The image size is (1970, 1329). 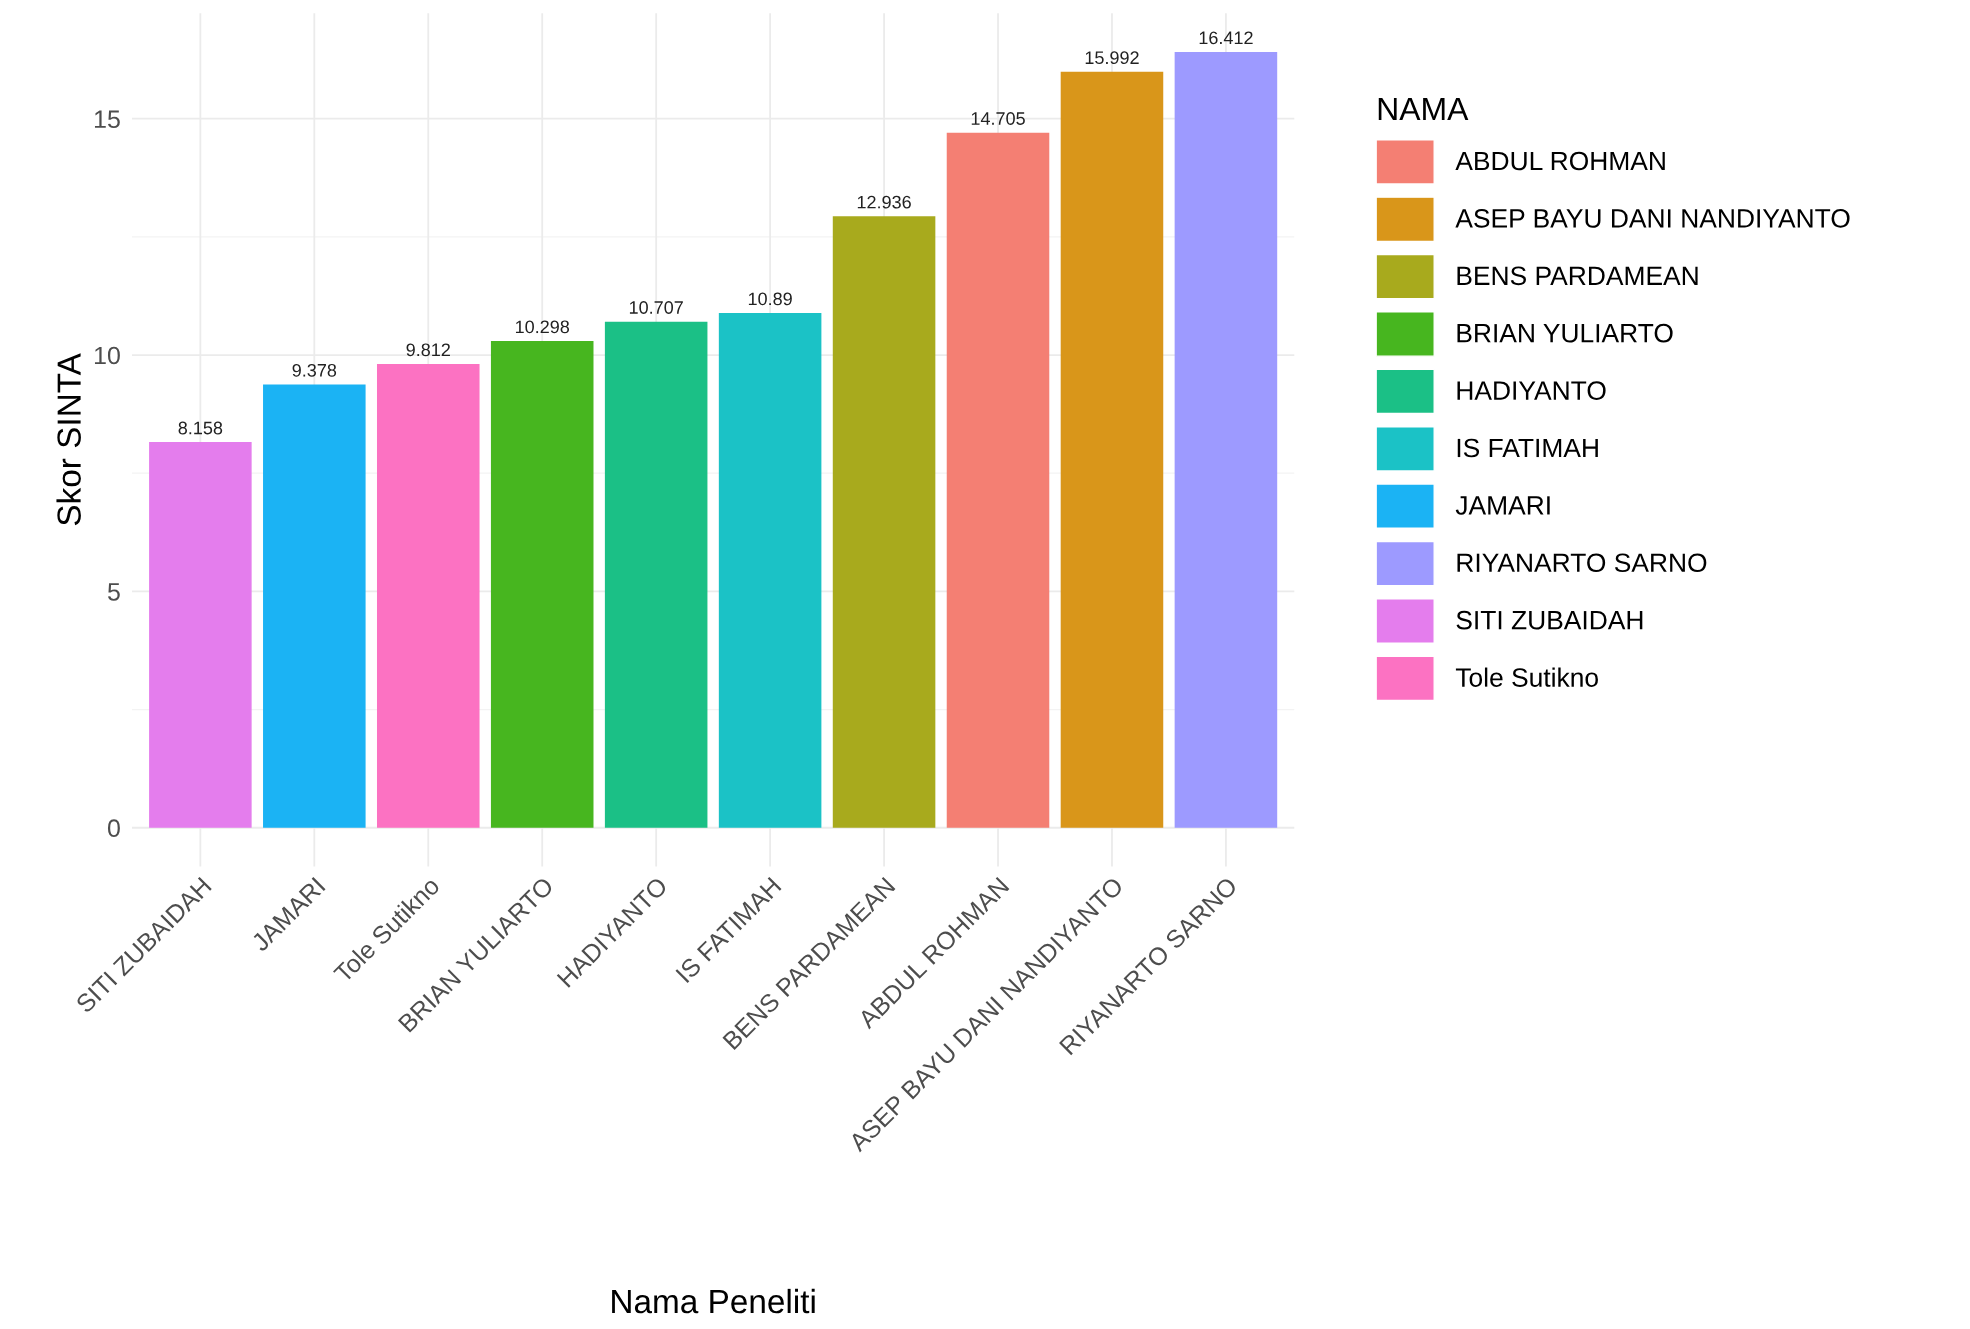 What do you see at coordinates (1112, 58) in the screenshot?
I see `data-label: 15.992` at bounding box center [1112, 58].